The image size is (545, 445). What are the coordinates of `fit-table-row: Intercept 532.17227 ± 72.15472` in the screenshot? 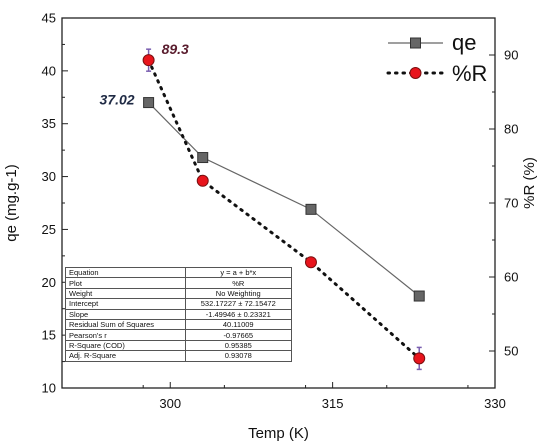 It's located at (178, 304).